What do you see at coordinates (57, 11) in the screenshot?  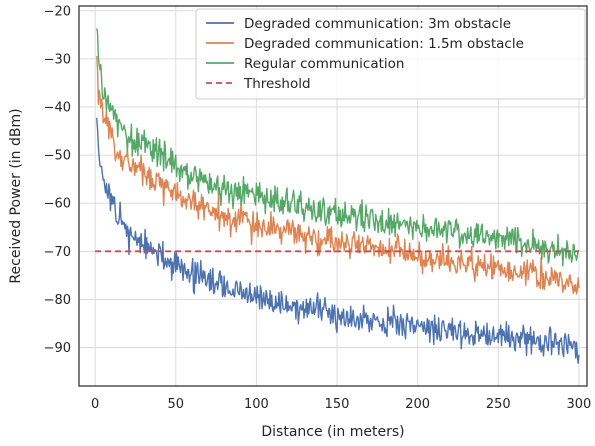 I see `y-tick-label: −20` at bounding box center [57, 11].